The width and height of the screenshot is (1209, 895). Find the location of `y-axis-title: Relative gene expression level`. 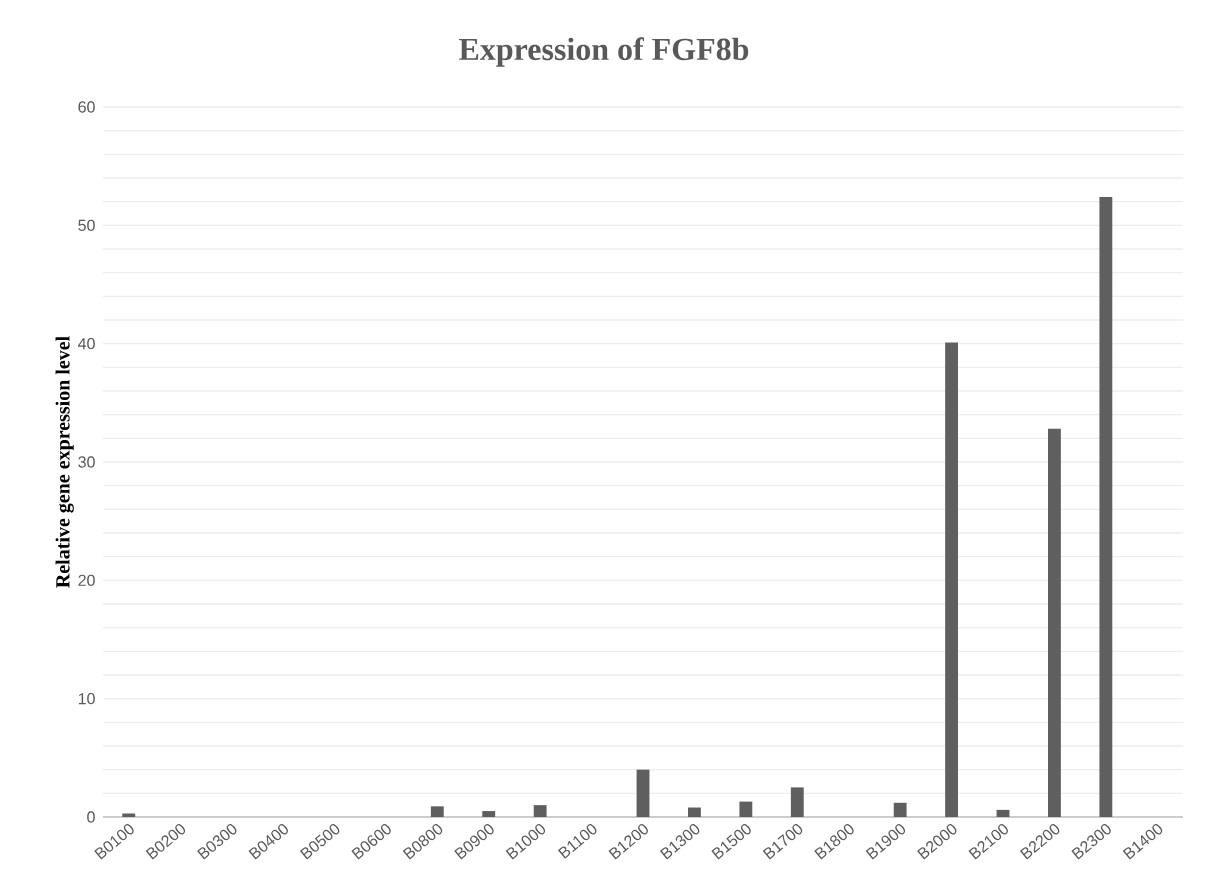

y-axis-title: Relative gene expression level is located at coordinates (64, 462).